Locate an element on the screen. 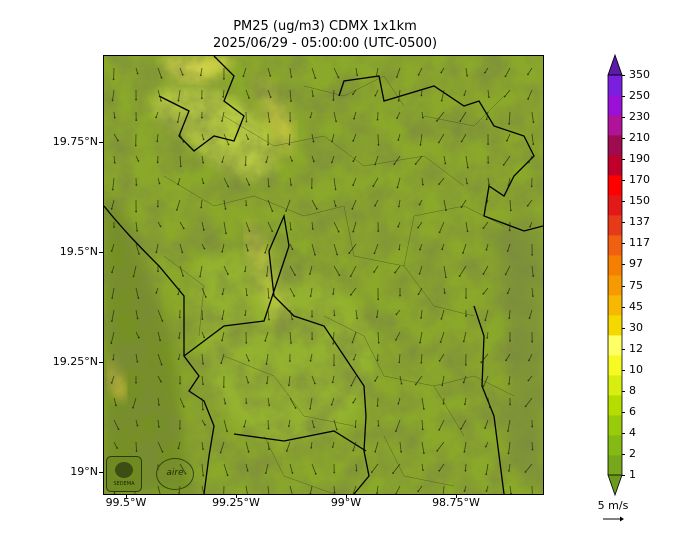 The width and height of the screenshot is (700, 550). colorbar-outline is located at coordinates (615, 275).